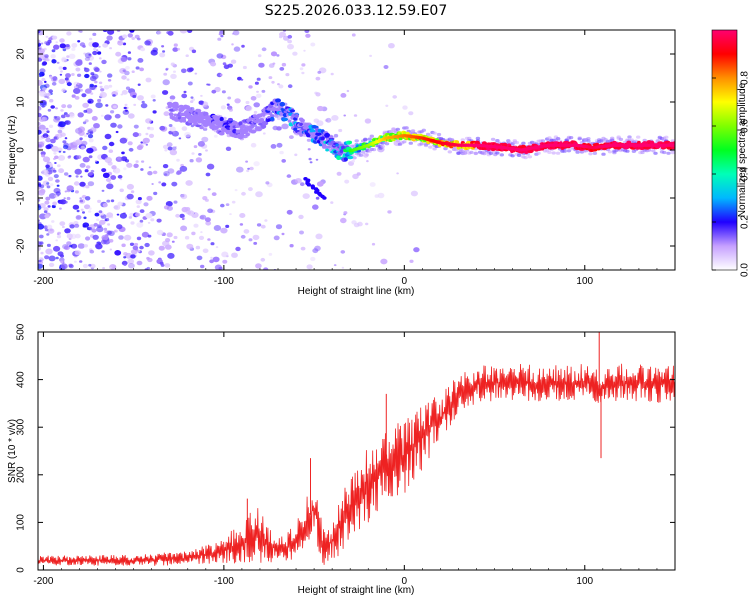 Image resolution: width=750 pixels, height=600 pixels. Describe the element at coordinates (21, 102) in the screenshot. I see `spectrogram-y-tick-label: 10` at that location.